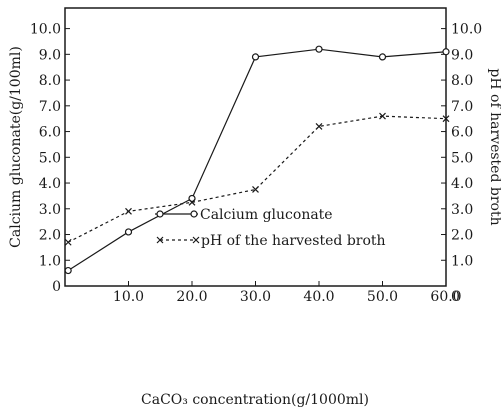 The width and height of the screenshot is (501, 410). I want to click on y2-tick-label: 9.0, so click(462, 55).